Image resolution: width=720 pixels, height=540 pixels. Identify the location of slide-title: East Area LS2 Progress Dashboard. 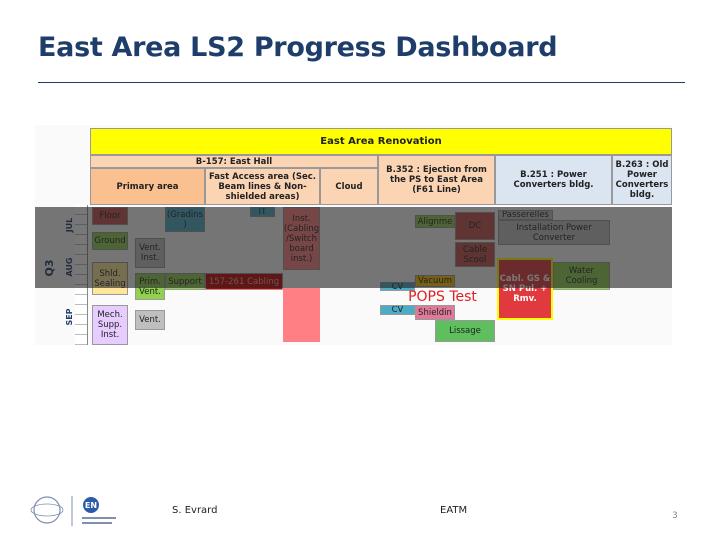
(298, 47).